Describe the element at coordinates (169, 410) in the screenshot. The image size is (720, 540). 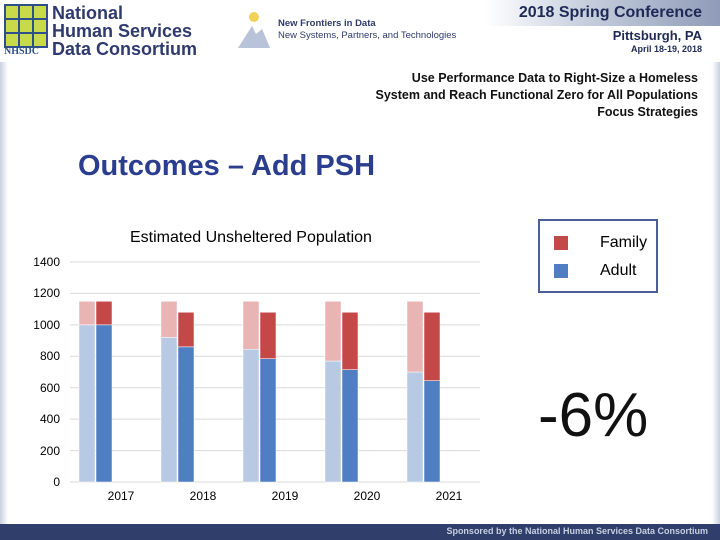
I see `bar-adult-baseline-2018` at that location.